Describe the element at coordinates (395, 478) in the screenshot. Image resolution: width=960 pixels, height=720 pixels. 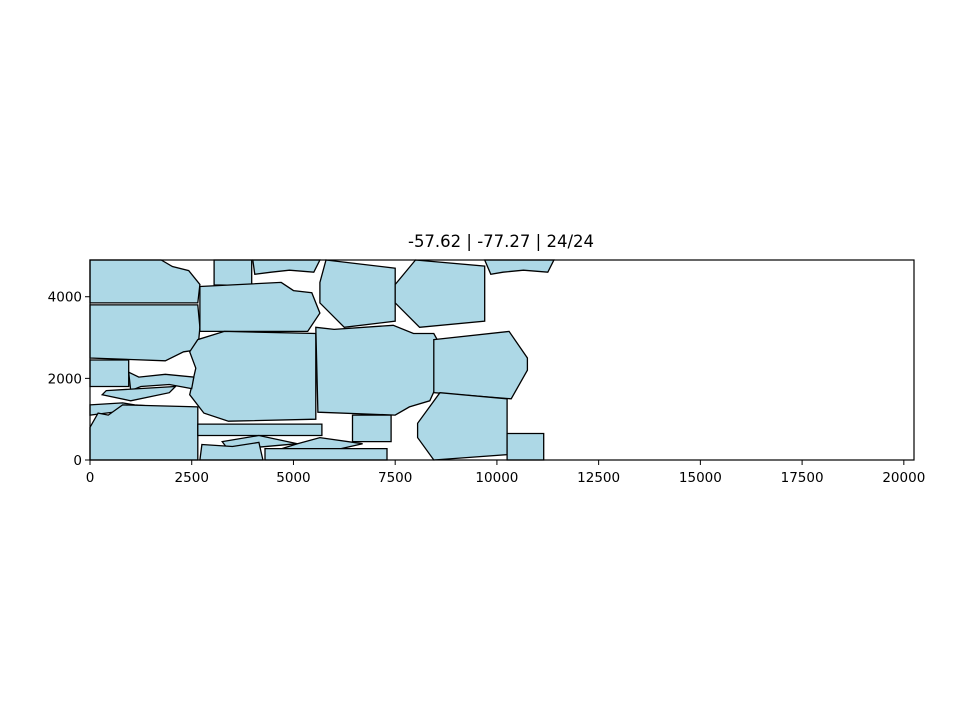
I see `x-tick-label: 7500` at that location.